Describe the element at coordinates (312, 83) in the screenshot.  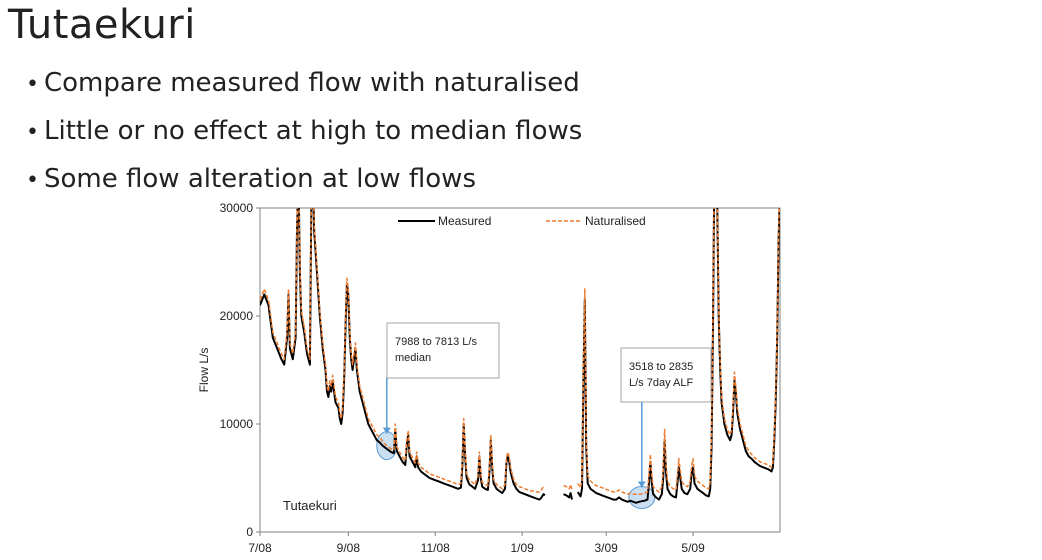
I see `bullet-text: Compare measured flow with naturalised` at that location.